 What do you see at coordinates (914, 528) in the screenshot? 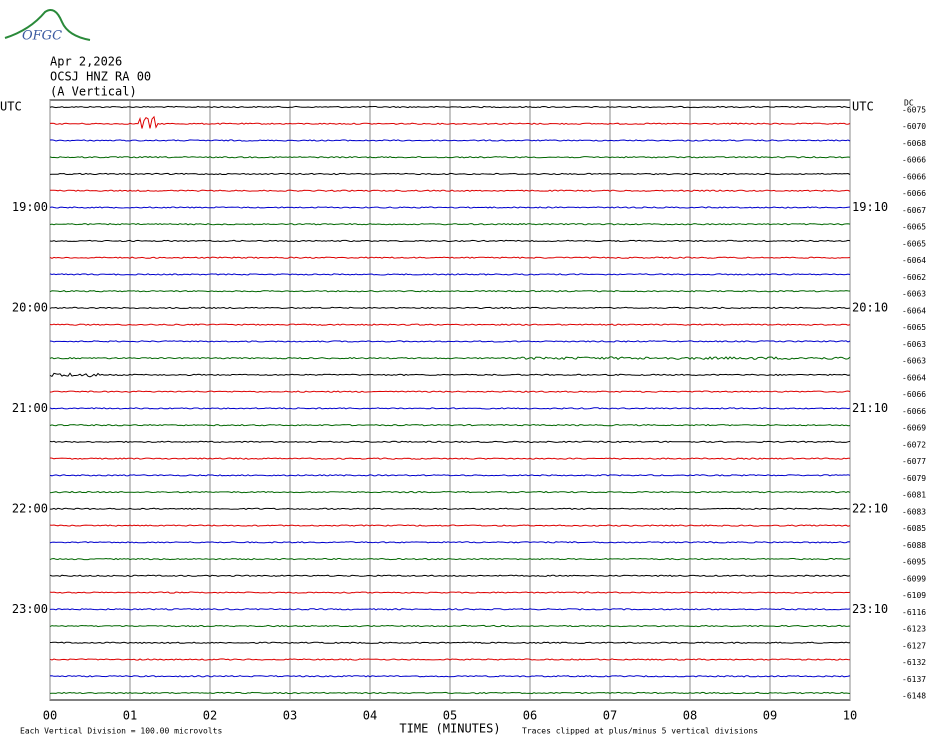
I see `dc-offset: -6085` at bounding box center [914, 528].